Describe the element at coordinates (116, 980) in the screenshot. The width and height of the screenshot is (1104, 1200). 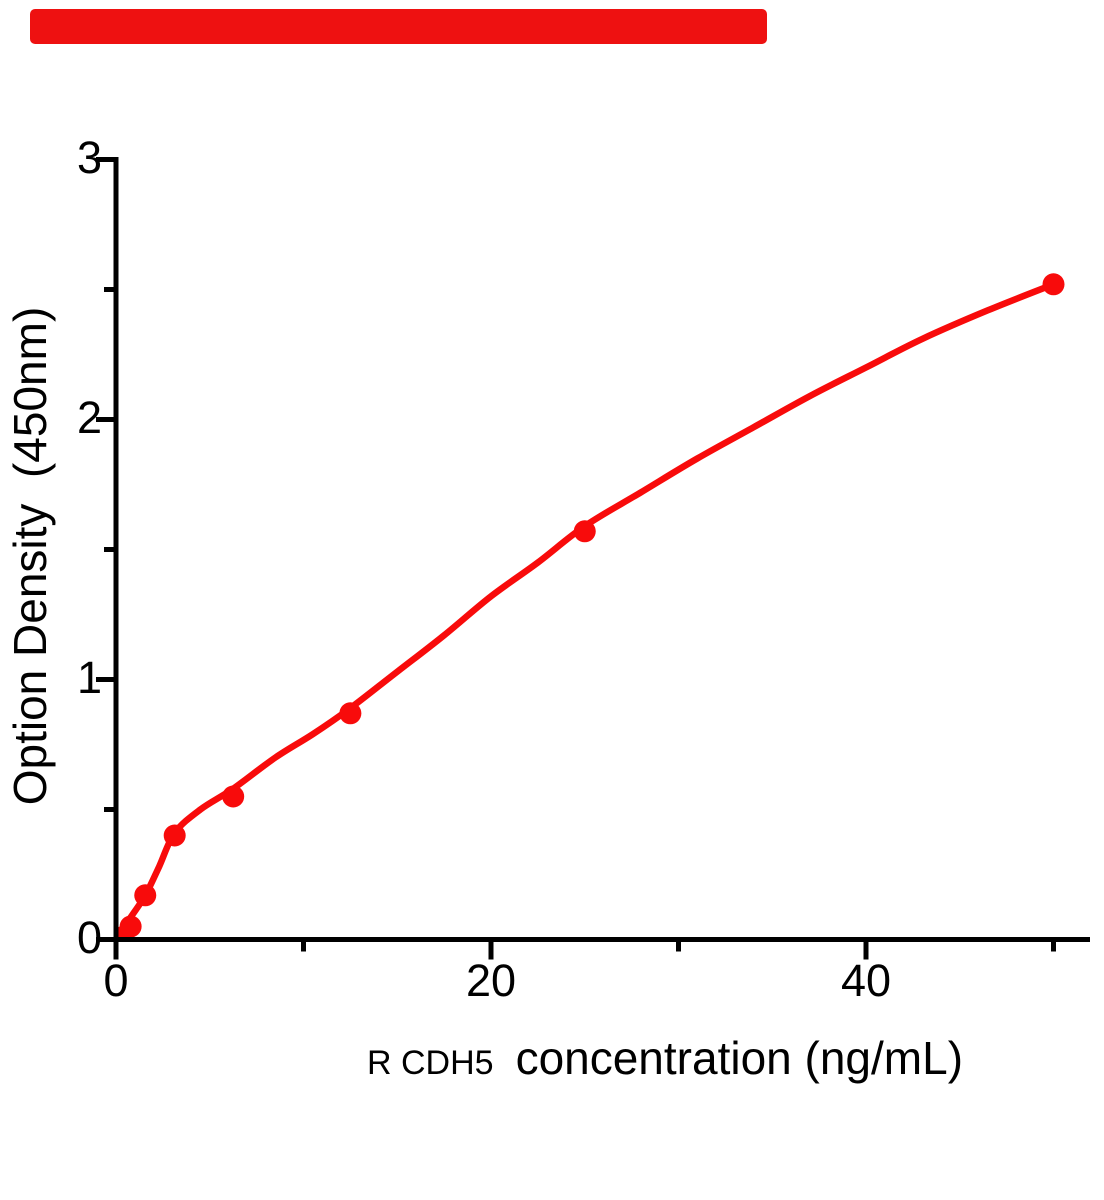
I see `x-tick-label: 0` at that location.